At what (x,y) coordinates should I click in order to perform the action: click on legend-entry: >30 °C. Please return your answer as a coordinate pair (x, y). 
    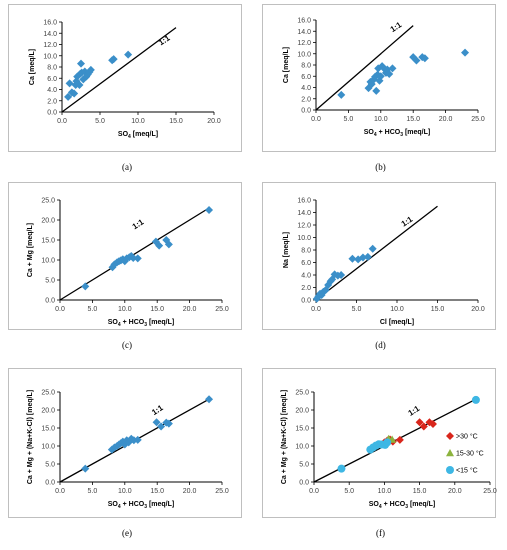
    Looking at the image, I should click on (467, 437).